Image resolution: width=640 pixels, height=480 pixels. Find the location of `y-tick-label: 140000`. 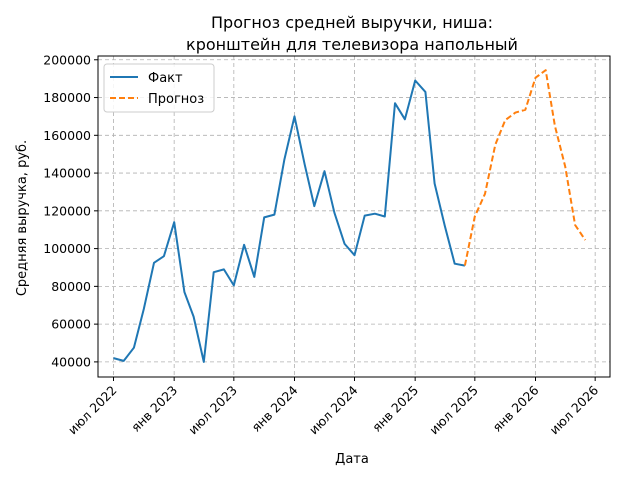

y-tick-label: 140000 is located at coordinates (67, 173).